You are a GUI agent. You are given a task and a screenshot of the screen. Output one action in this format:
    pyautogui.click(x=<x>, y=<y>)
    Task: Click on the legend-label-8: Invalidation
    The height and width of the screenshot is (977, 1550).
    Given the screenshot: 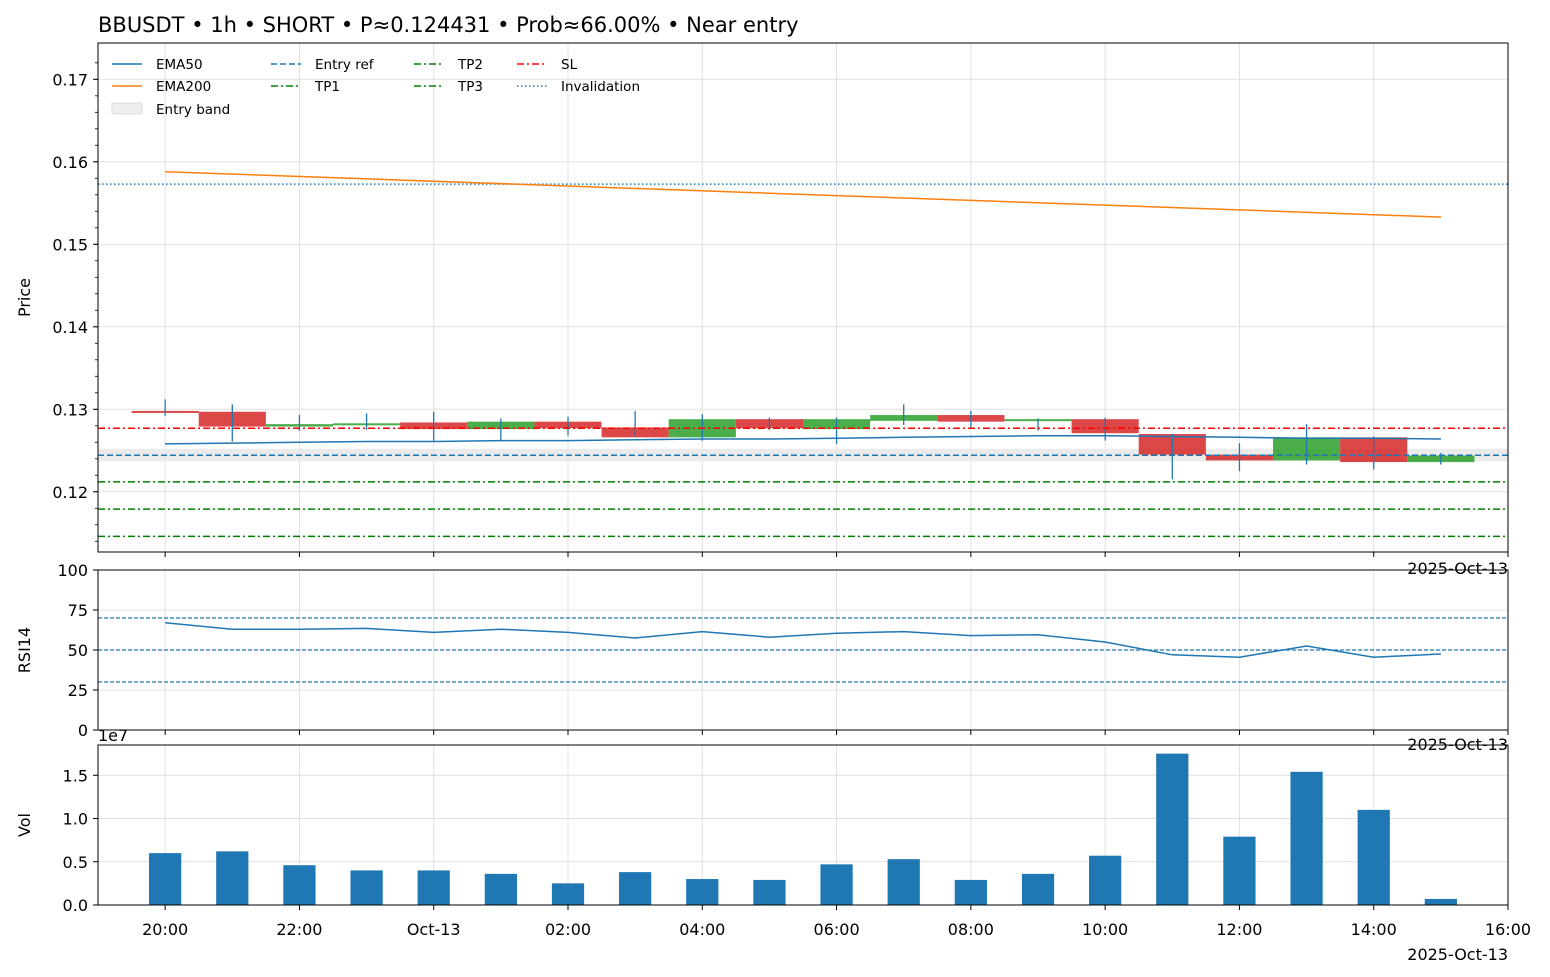 What is the action you would take?
    pyautogui.click(x=600, y=87)
    